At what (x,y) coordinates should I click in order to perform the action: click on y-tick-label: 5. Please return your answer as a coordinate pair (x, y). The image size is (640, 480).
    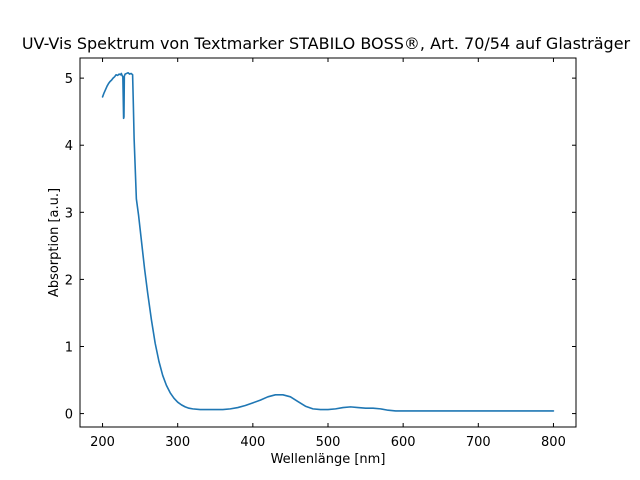
    Looking at the image, I should click on (69, 79).